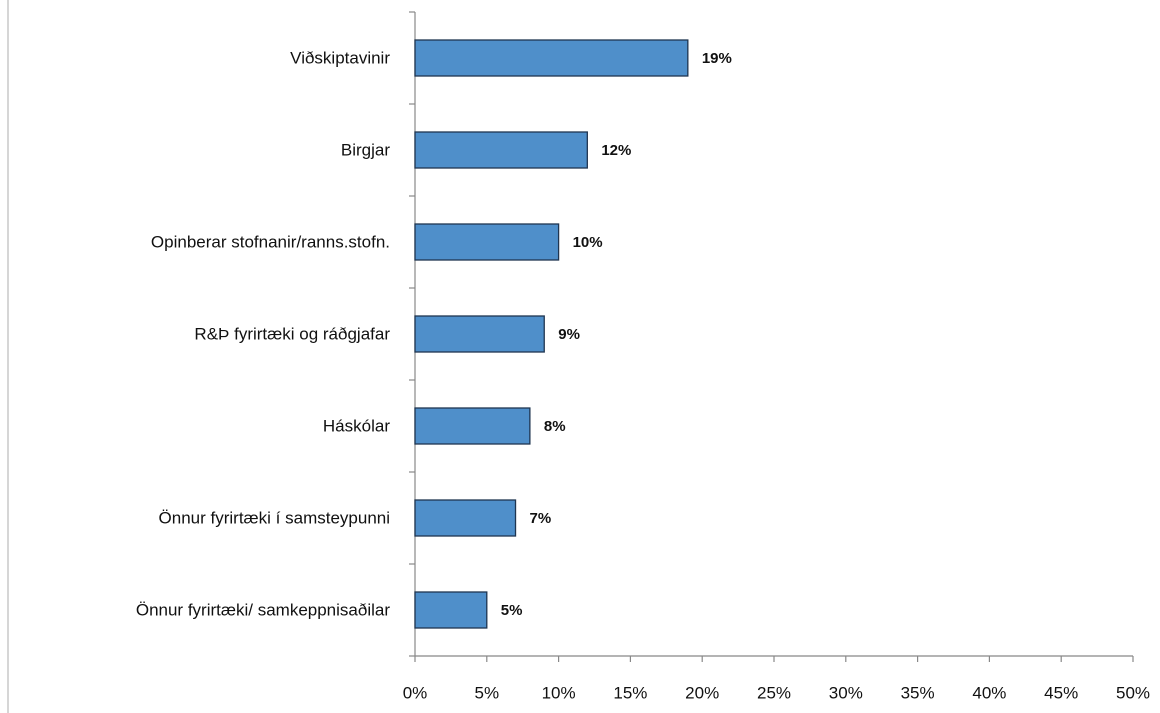 This screenshot has width=1160, height=713. Describe the element at coordinates (569, 334) in the screenshot. I see `data-label: 9%` at that location.